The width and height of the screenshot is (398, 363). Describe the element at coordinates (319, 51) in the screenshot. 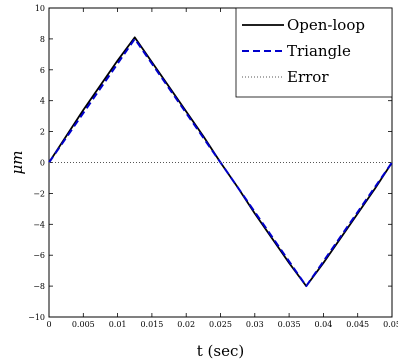

I see `legend-label-triangle: Triangle` at that location.